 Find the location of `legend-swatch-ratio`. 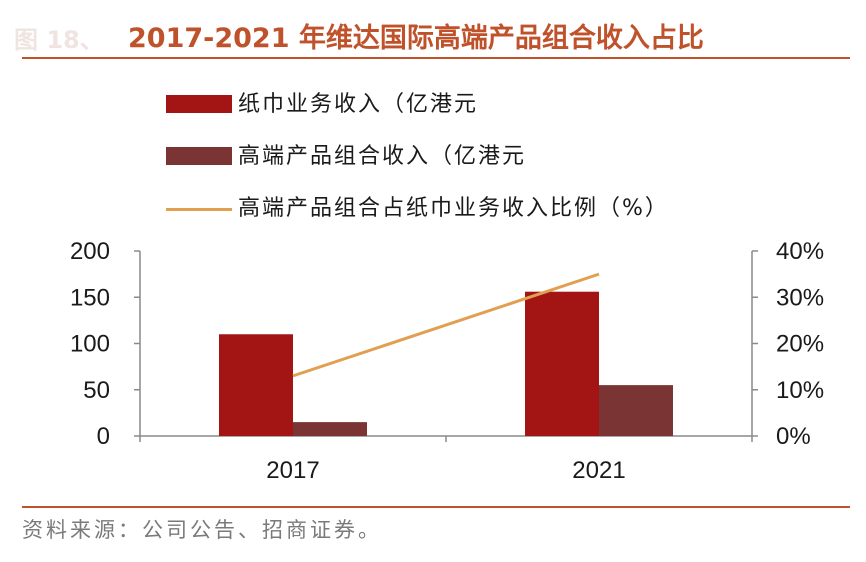

legend-swatch-ratio is located at coordinates (199, 209).